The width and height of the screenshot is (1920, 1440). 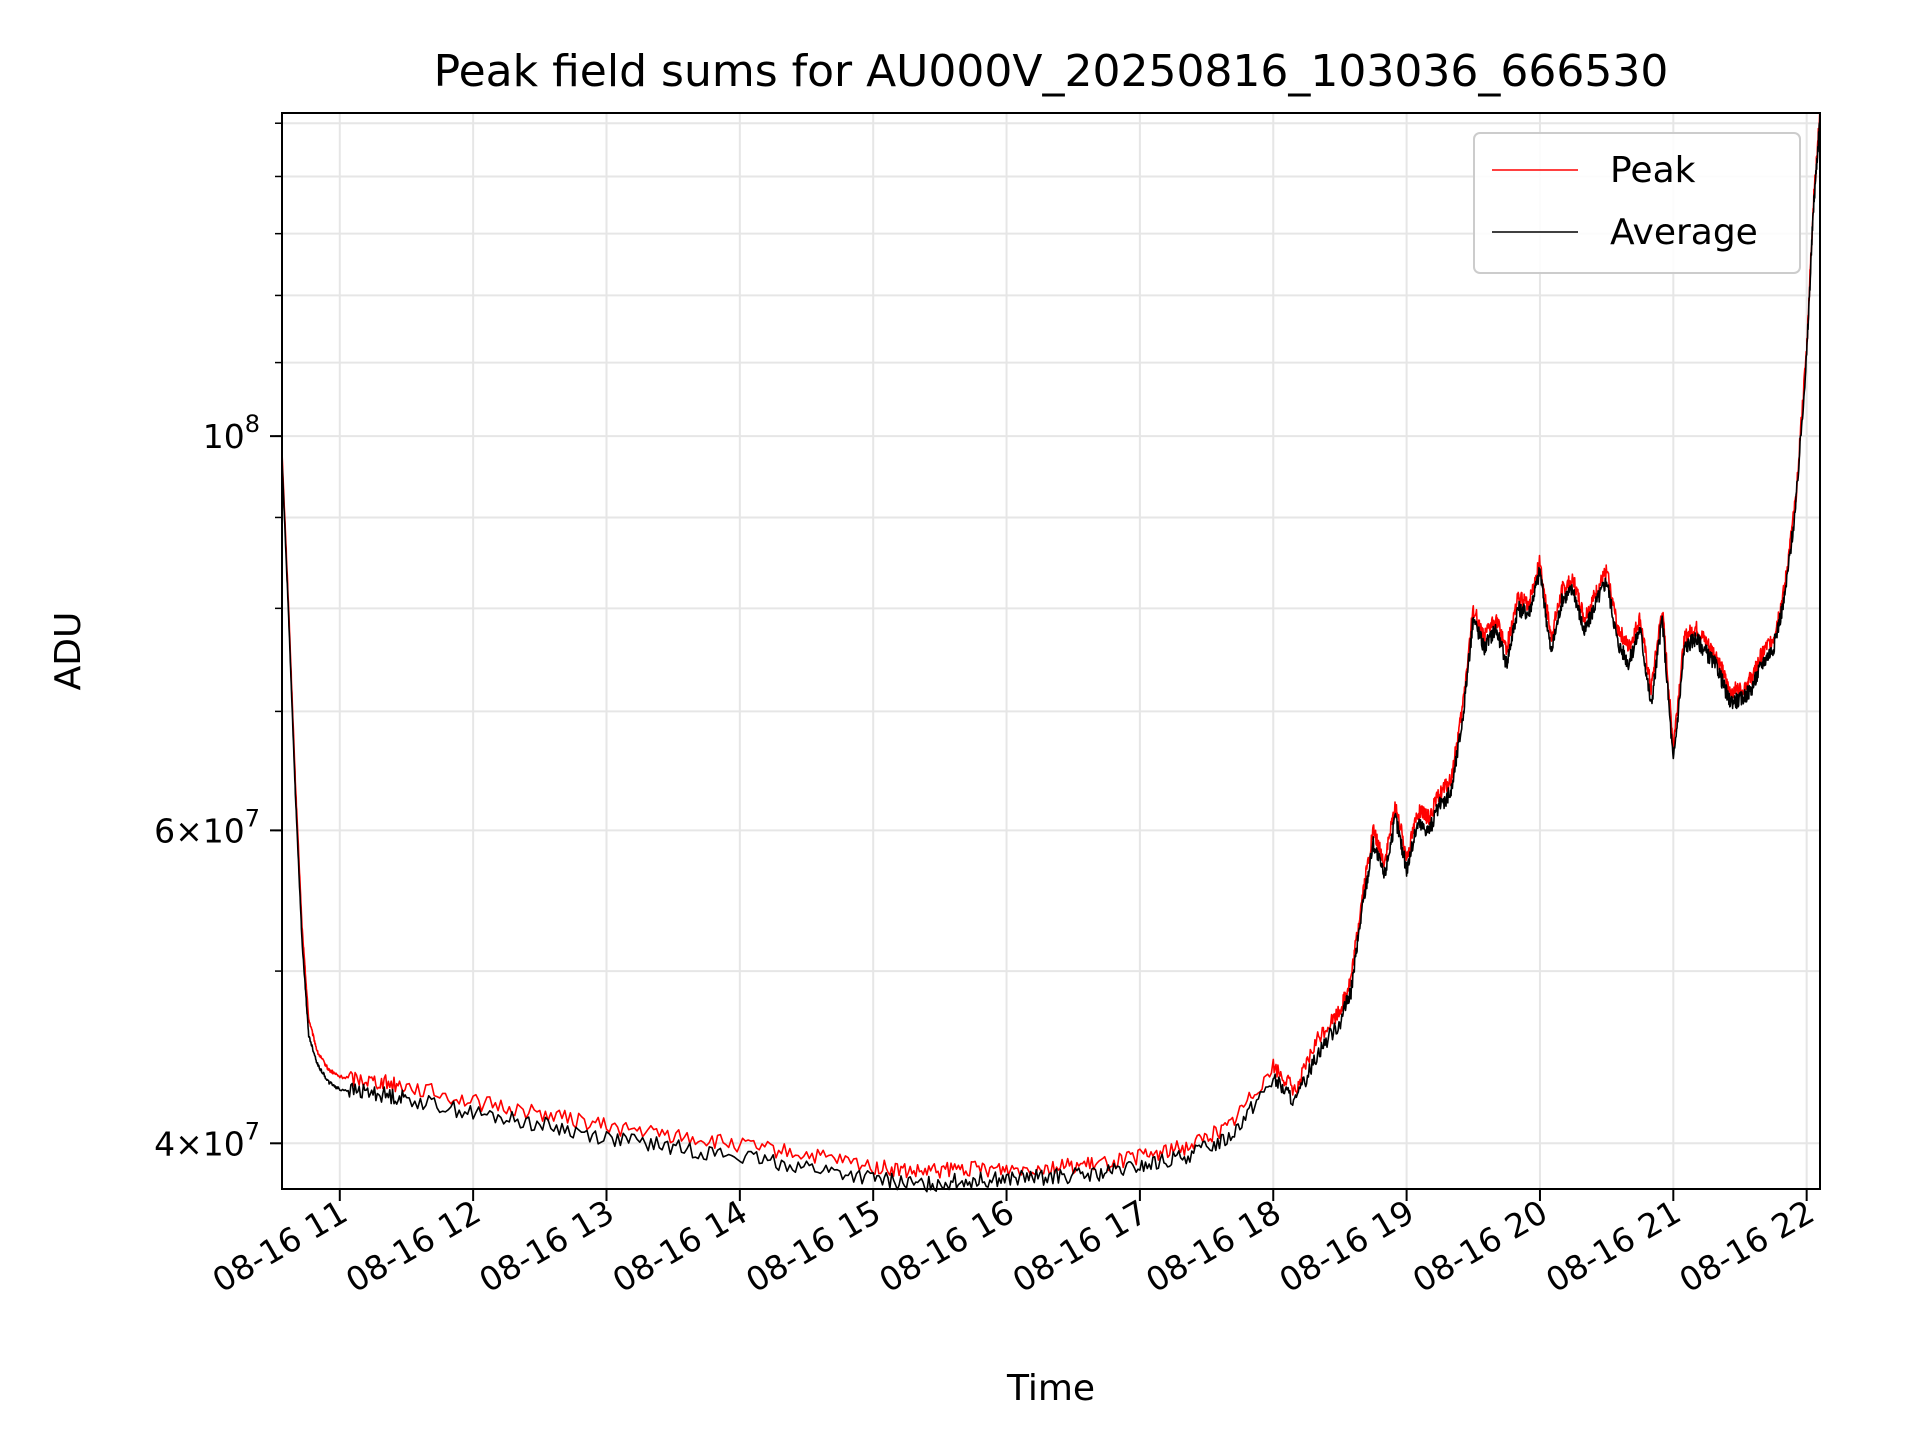 I want to click on legend-box, so click(x=1637, y=203).